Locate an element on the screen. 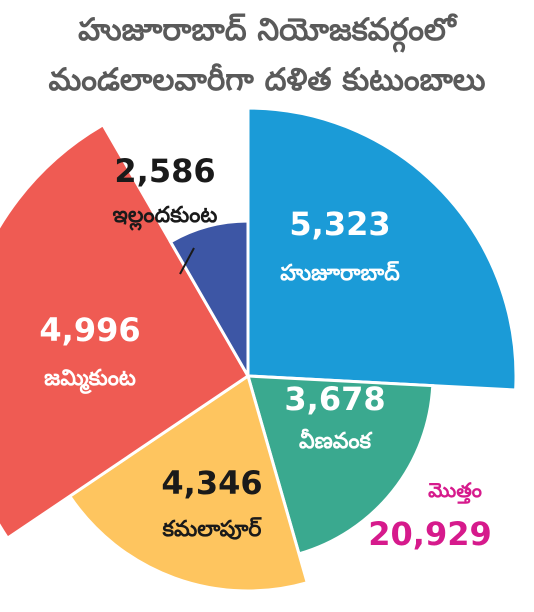 Image resolution: width=534 pixels, height=612 pixels. label-kamalapur: కమలాపూర్ is located at coordinates (212, 529).